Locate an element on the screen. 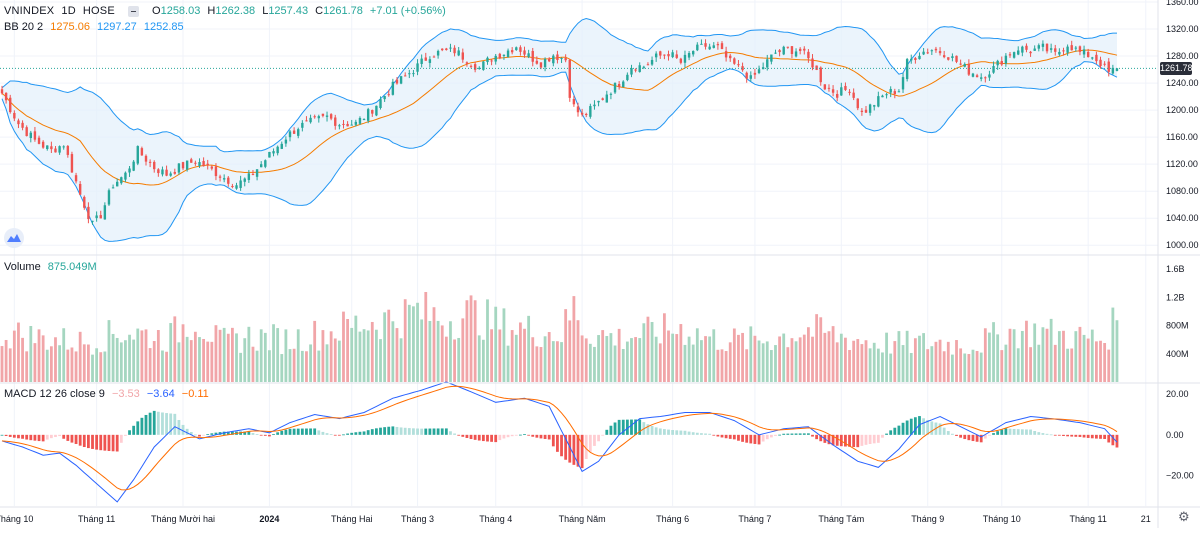 This screenshot has width=1200, height=533. time-tick-label: Tháng 10 is located at coordinates (16, 519).